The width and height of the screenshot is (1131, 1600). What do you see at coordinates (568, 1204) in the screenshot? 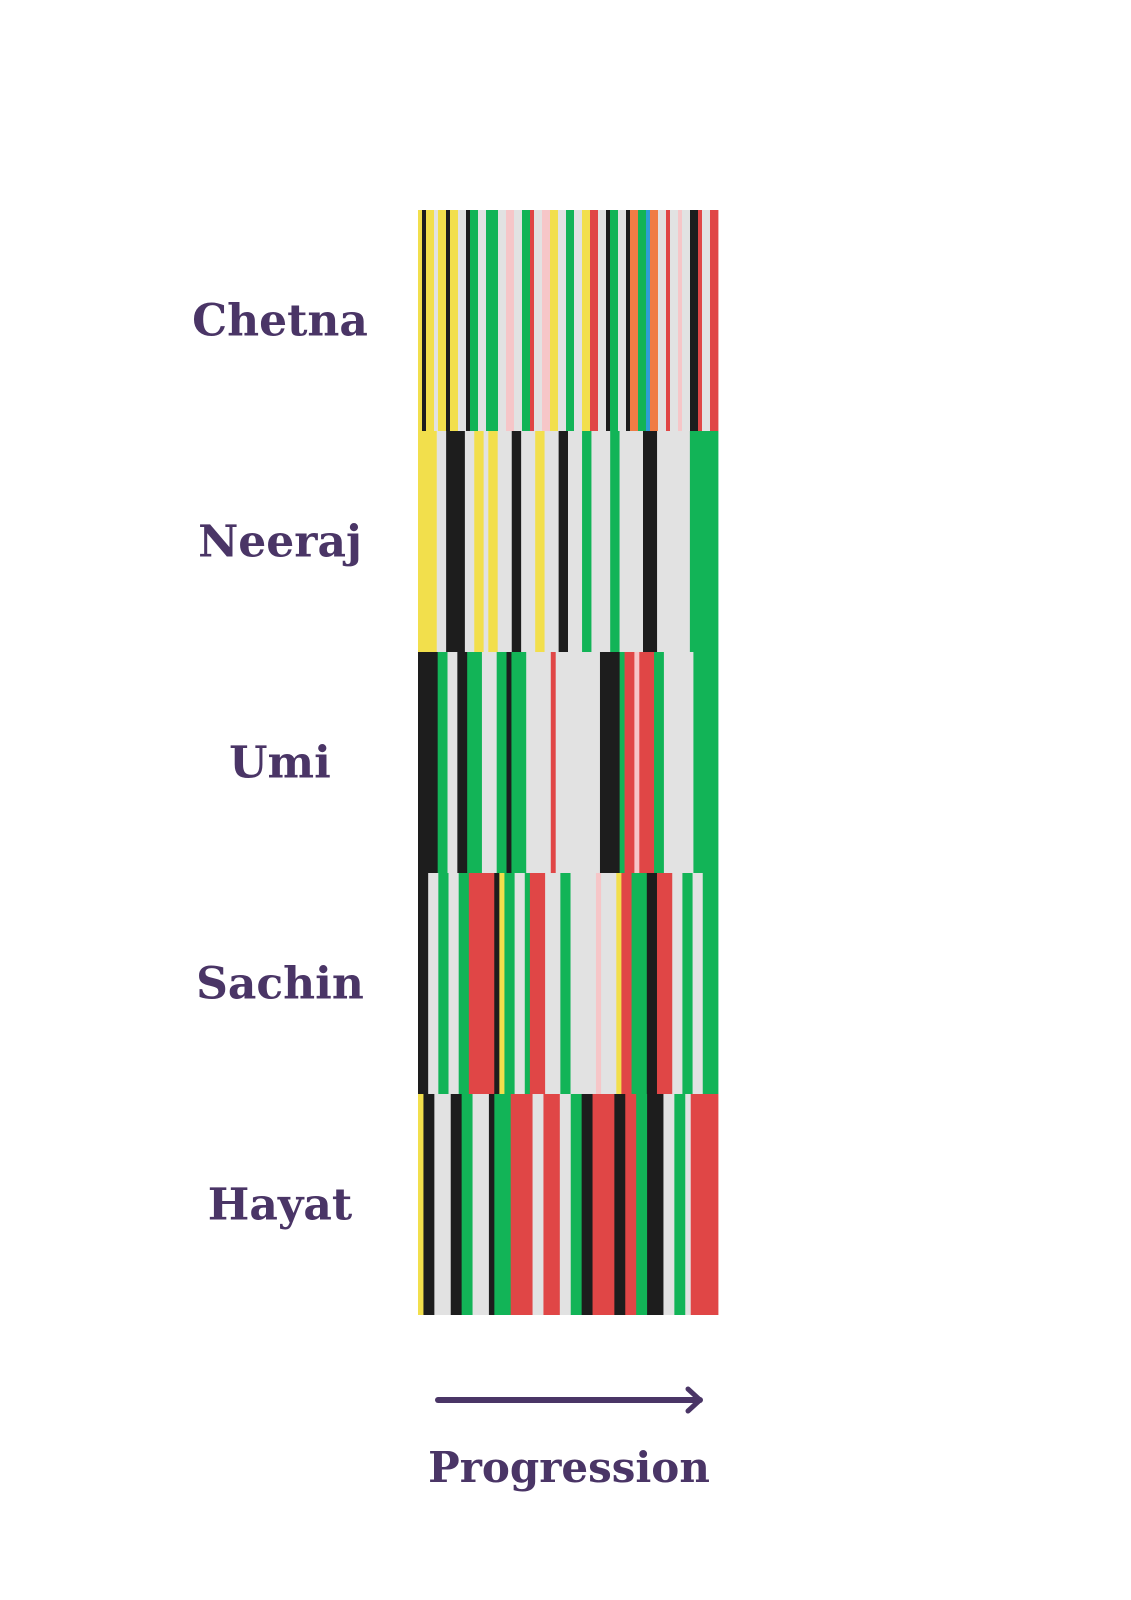
I see `band-row-hayat` at bounding box center [568, 1204].